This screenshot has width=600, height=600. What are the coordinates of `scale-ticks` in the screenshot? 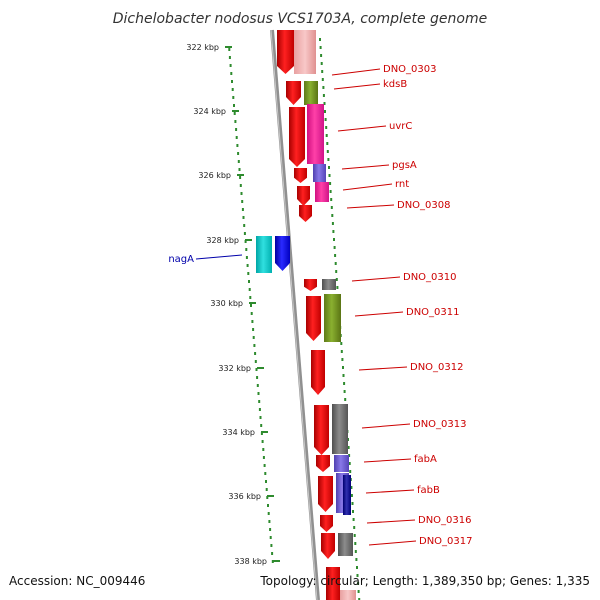 It's located at (252, 304).